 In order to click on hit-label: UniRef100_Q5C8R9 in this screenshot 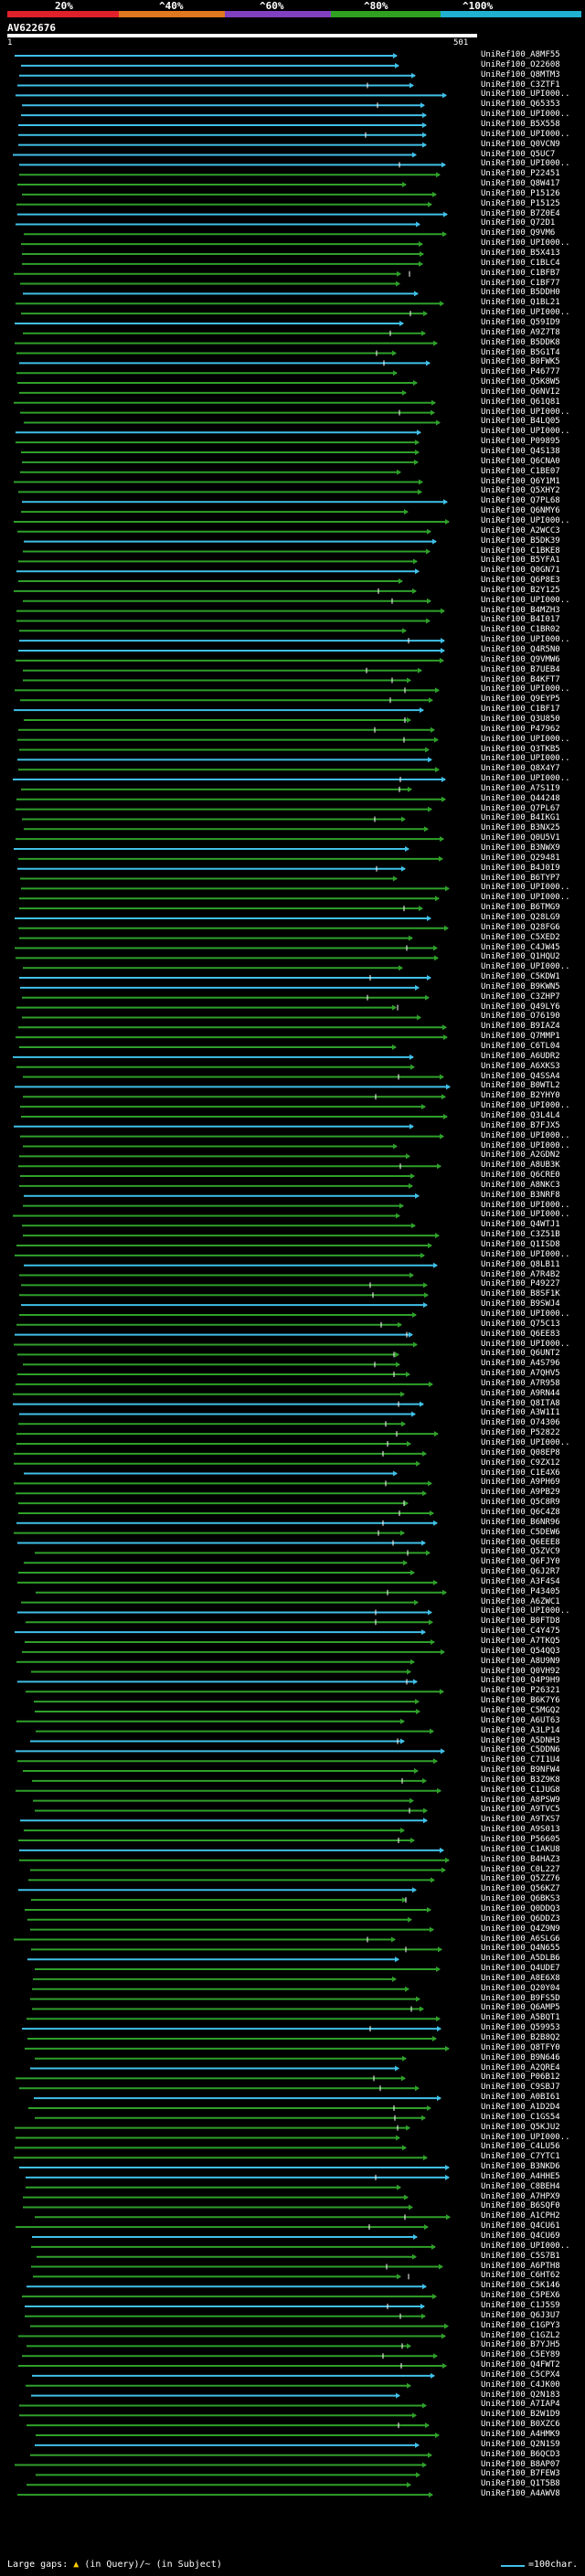, I will do `click(520, 1503)`.